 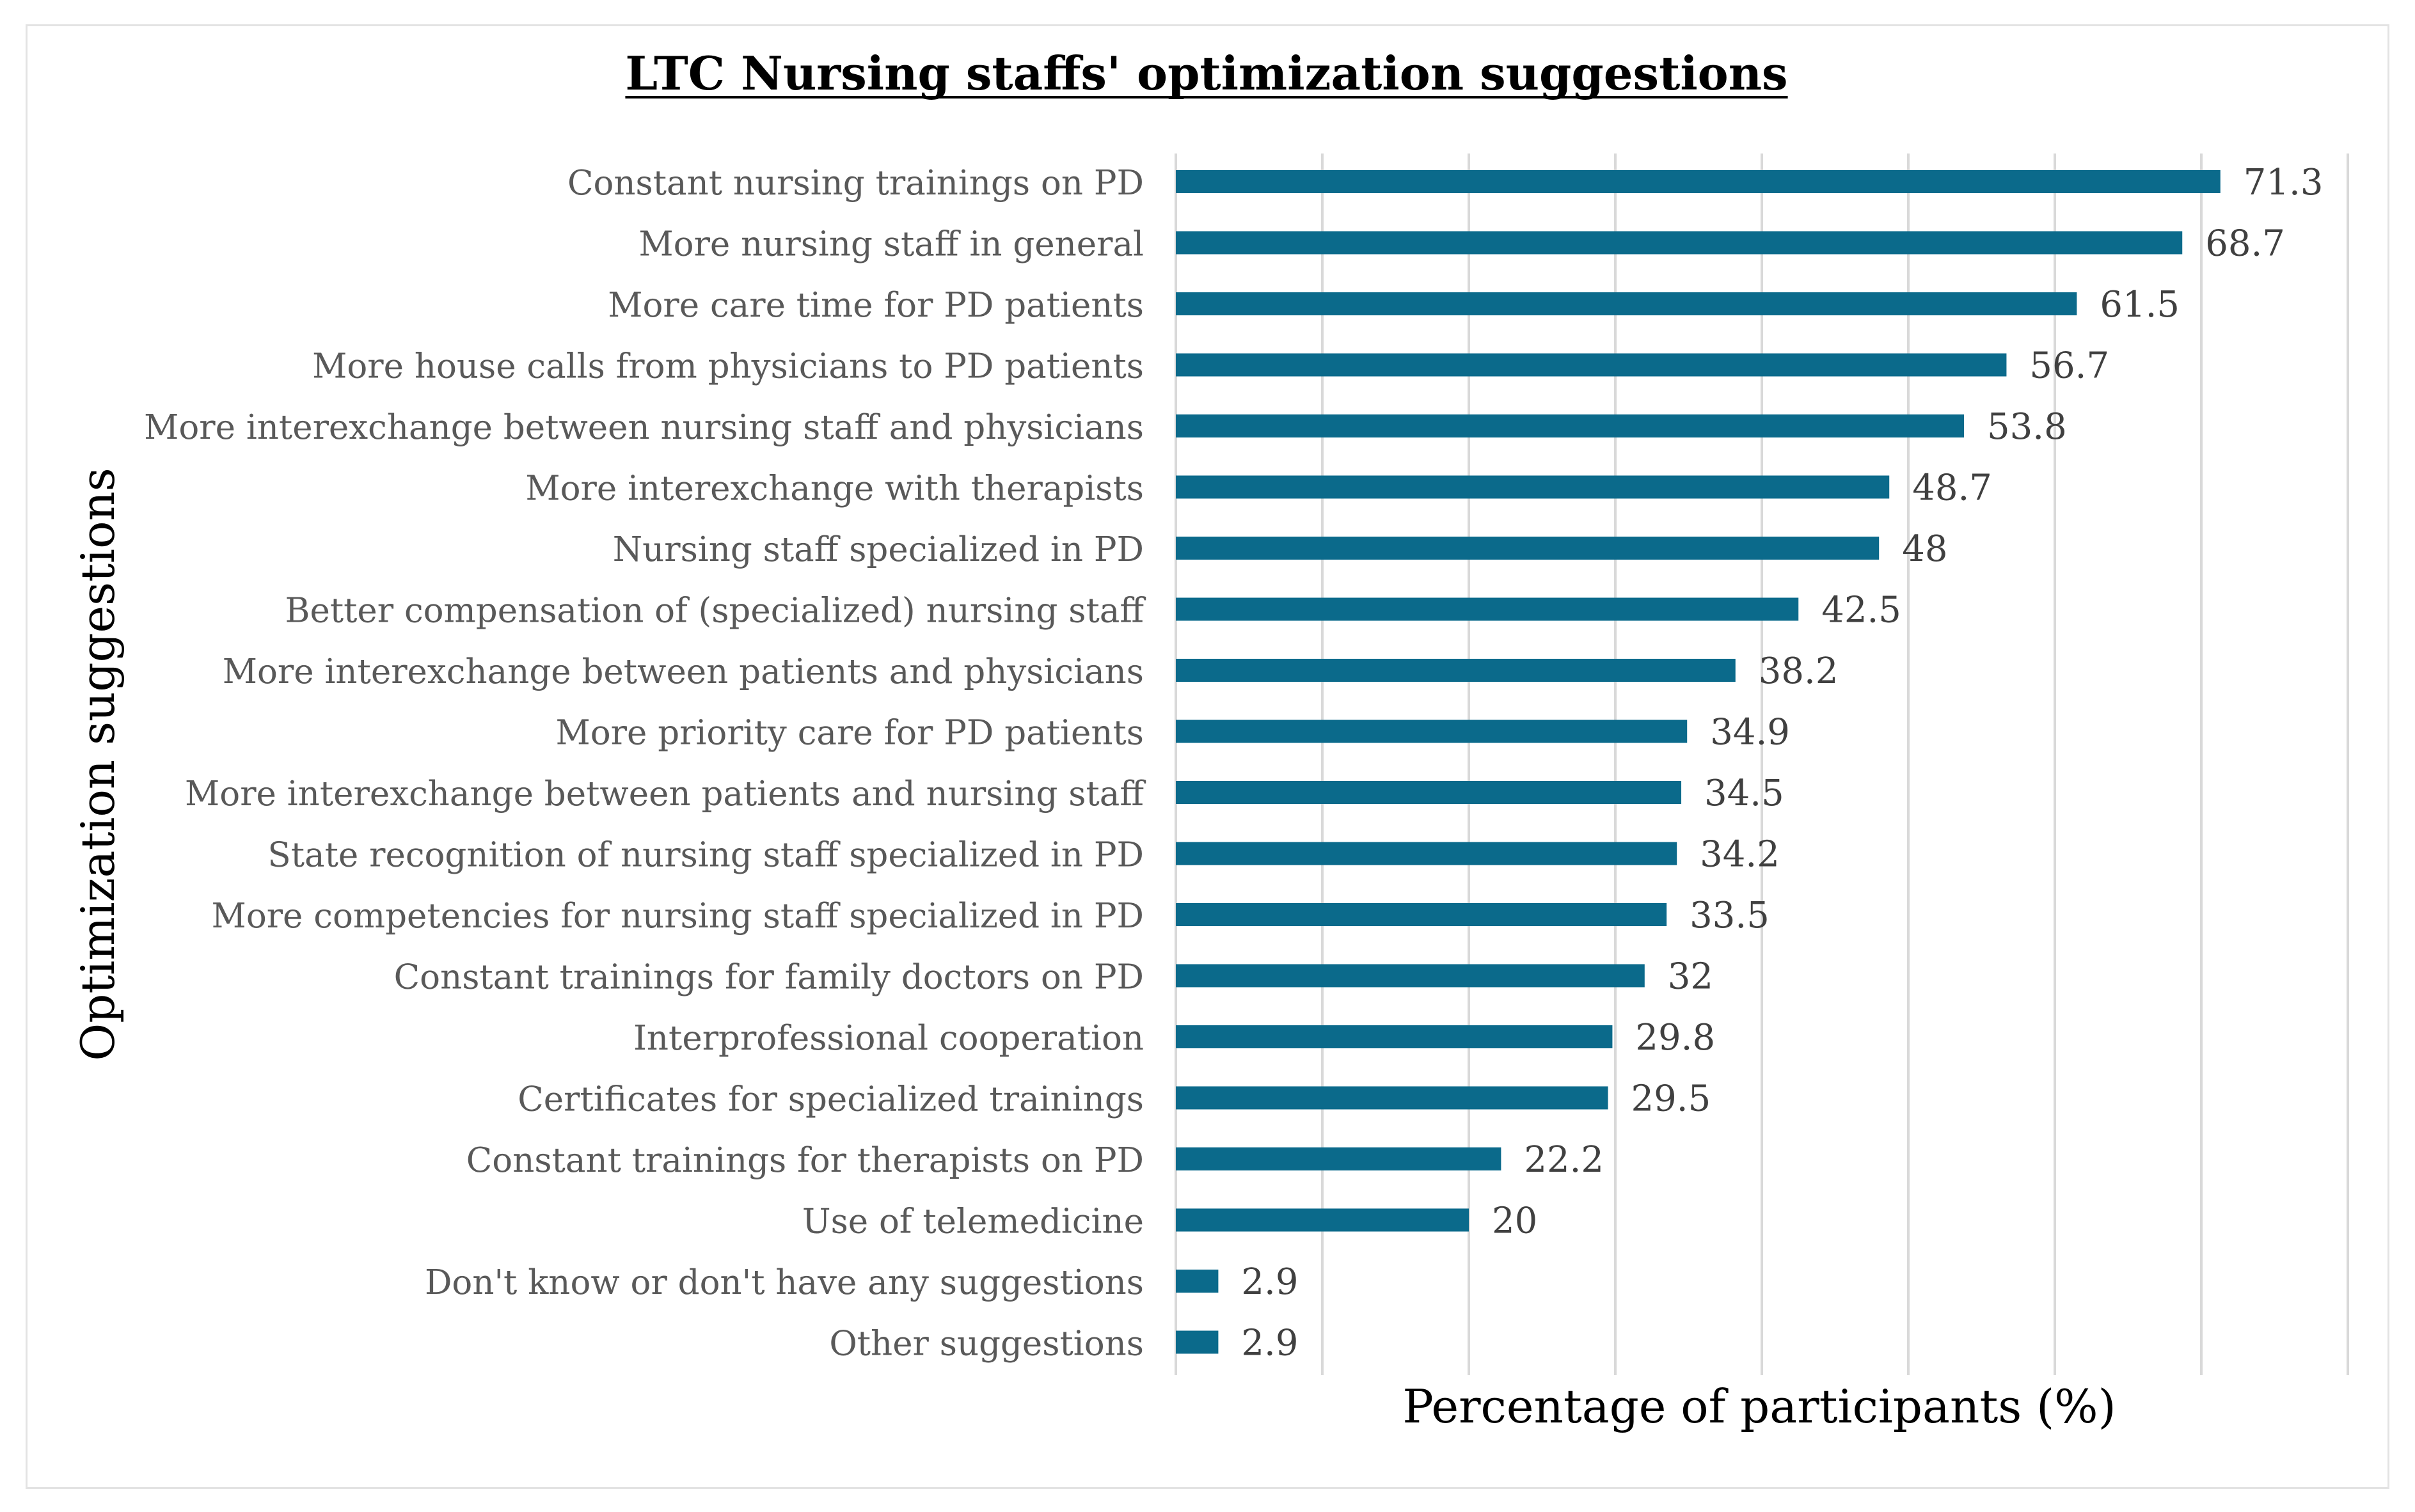 What do you see at coordinates (855, 184) in the screenshot?
I see `category-label: Constant nursing trainings on PD` at bounding box center [855, 184].